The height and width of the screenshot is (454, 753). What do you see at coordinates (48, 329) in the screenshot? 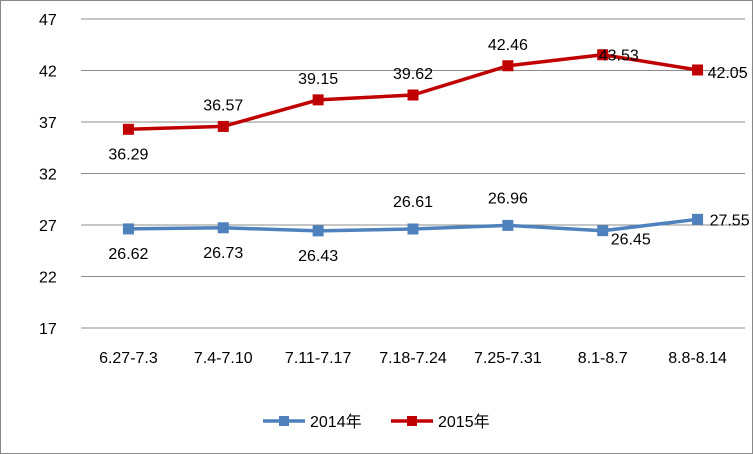
I see `y-tick-label: 17` at bounding box center [48, 329].